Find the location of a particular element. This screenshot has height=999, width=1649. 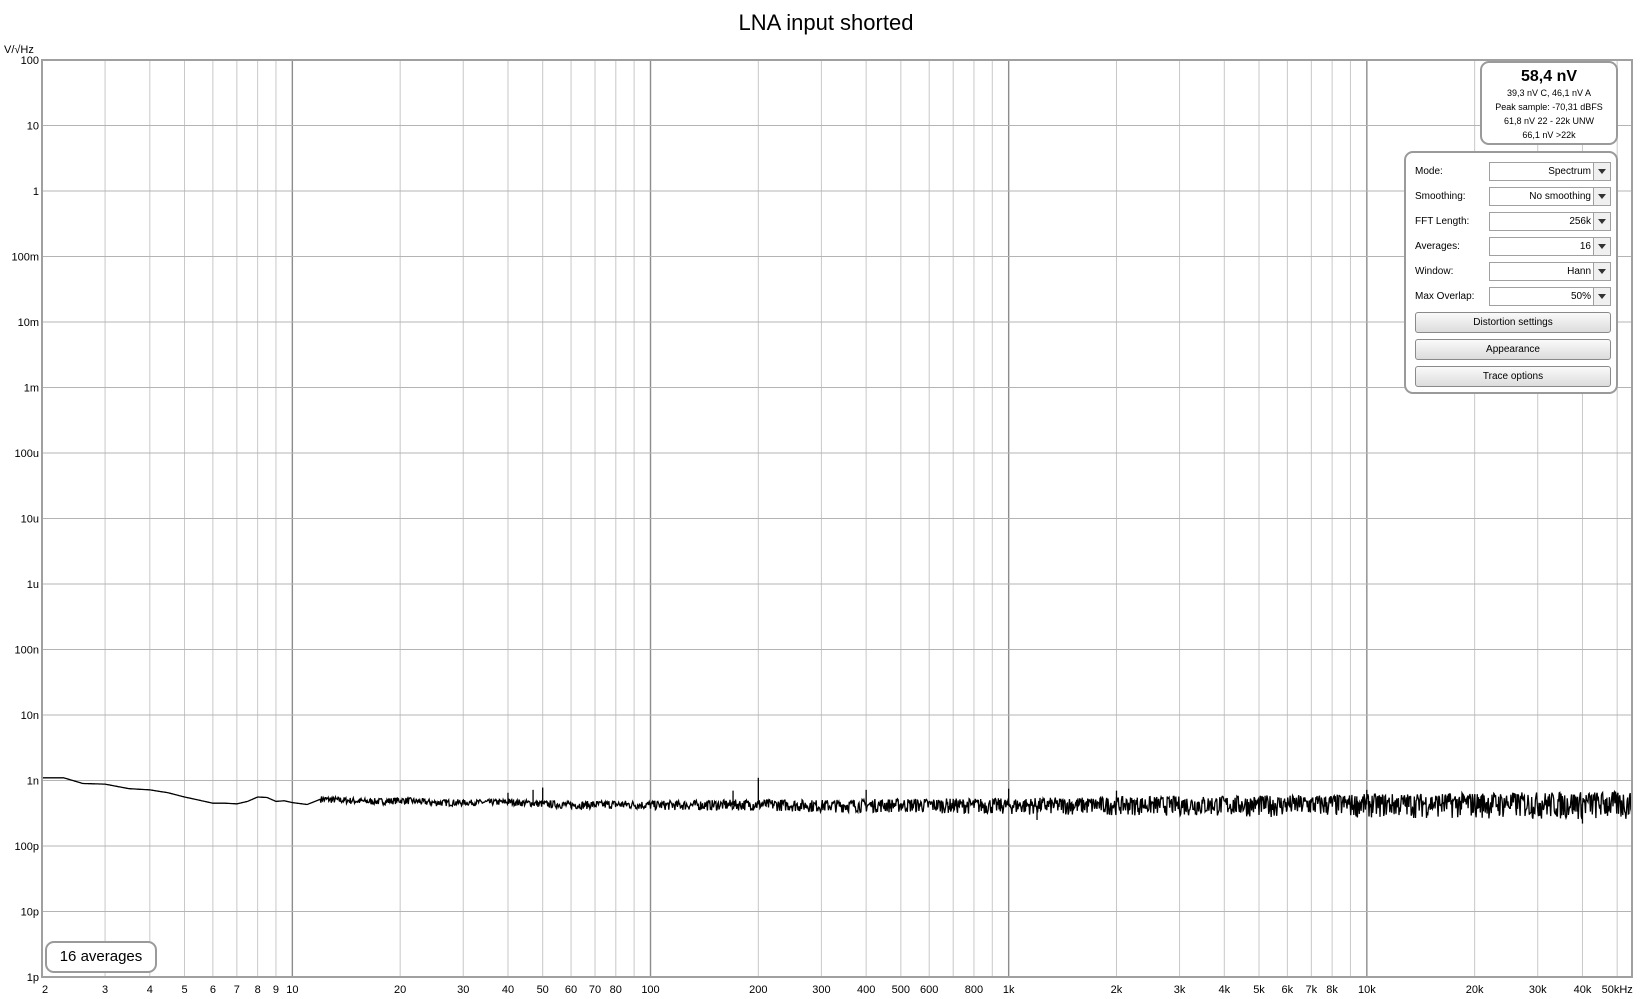

x-tick-label: 800 is located at coordinates (974, 990).